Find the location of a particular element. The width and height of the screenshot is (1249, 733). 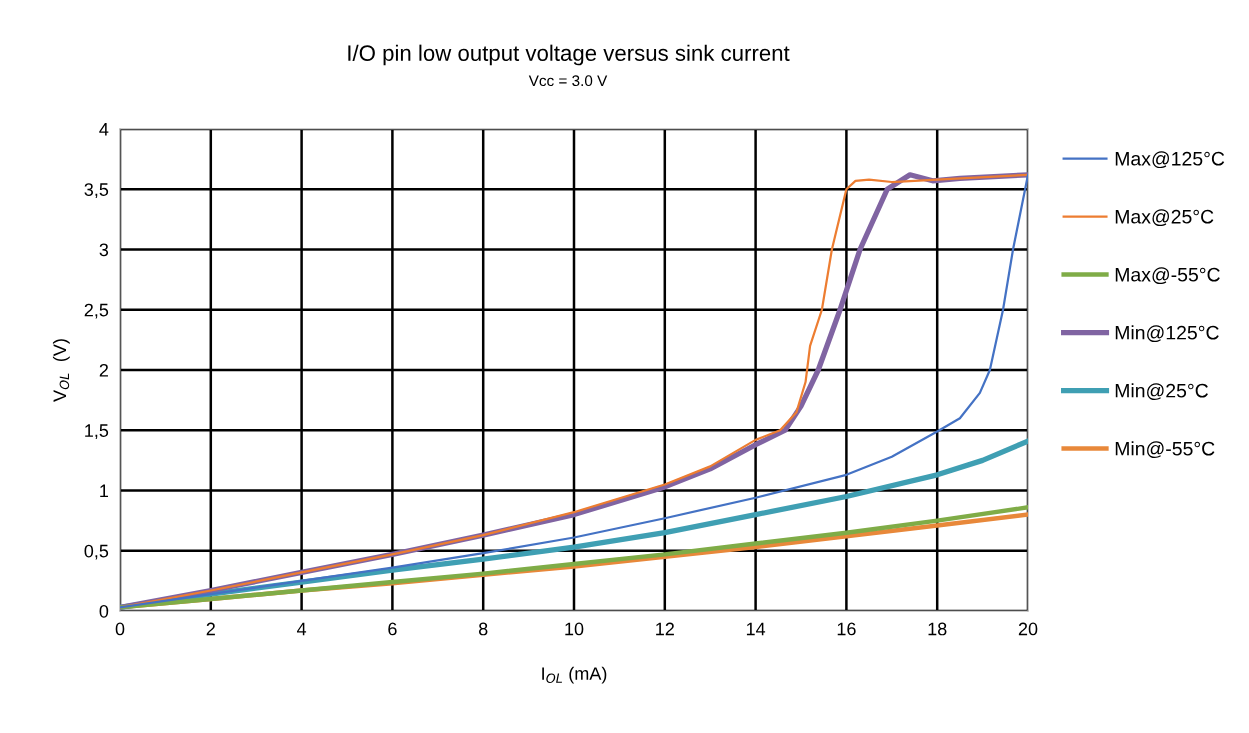

y-tick-label: 1,5 is located at coordinates (97, 432).